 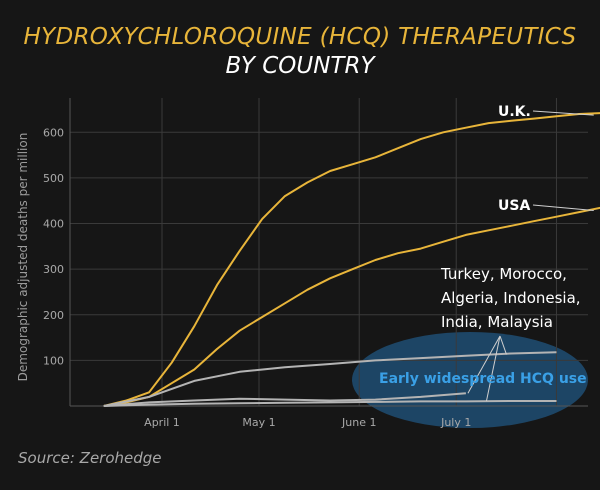 What do you see at coordinates (23, 257) in the screenshot?
I see `y-axis-label: Demographic adjusted deaths per million` at bounding box center [23, 257].